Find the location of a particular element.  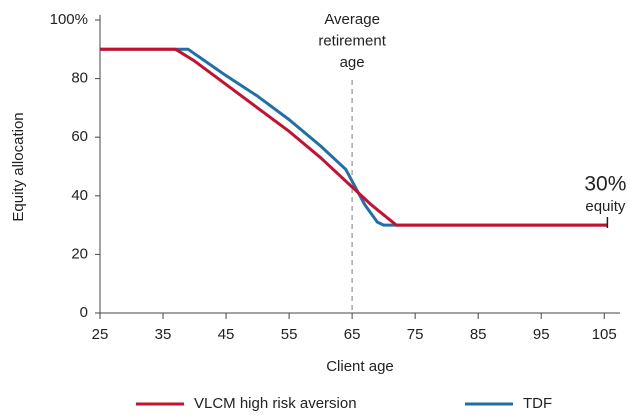

x-tick-label: 105 is located at coordinates (604, 334).